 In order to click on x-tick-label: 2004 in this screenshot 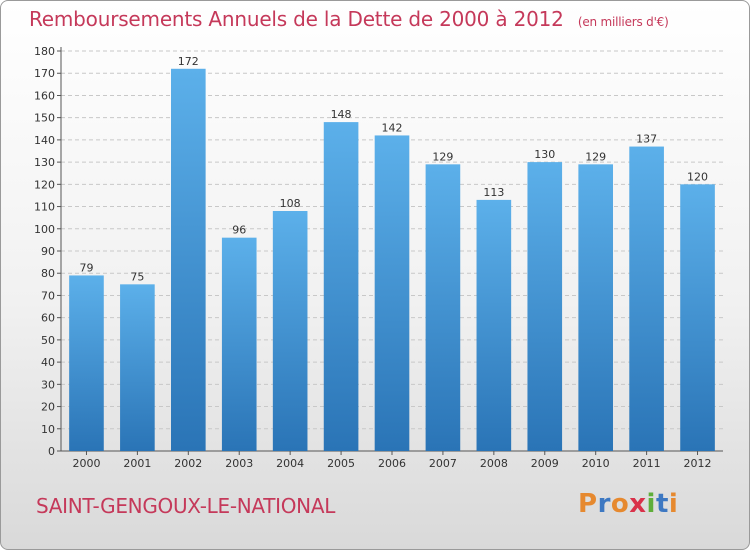, I will do `click(290, 463)`.